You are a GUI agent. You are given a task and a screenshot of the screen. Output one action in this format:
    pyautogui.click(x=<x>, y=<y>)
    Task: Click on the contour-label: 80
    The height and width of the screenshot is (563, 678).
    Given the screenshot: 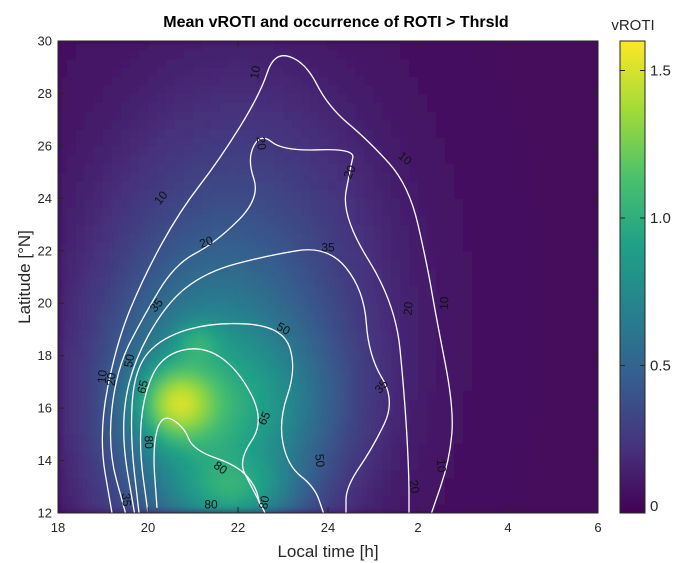 What is the action you would take?
    pyautogui.click(x=149, y=442)
    